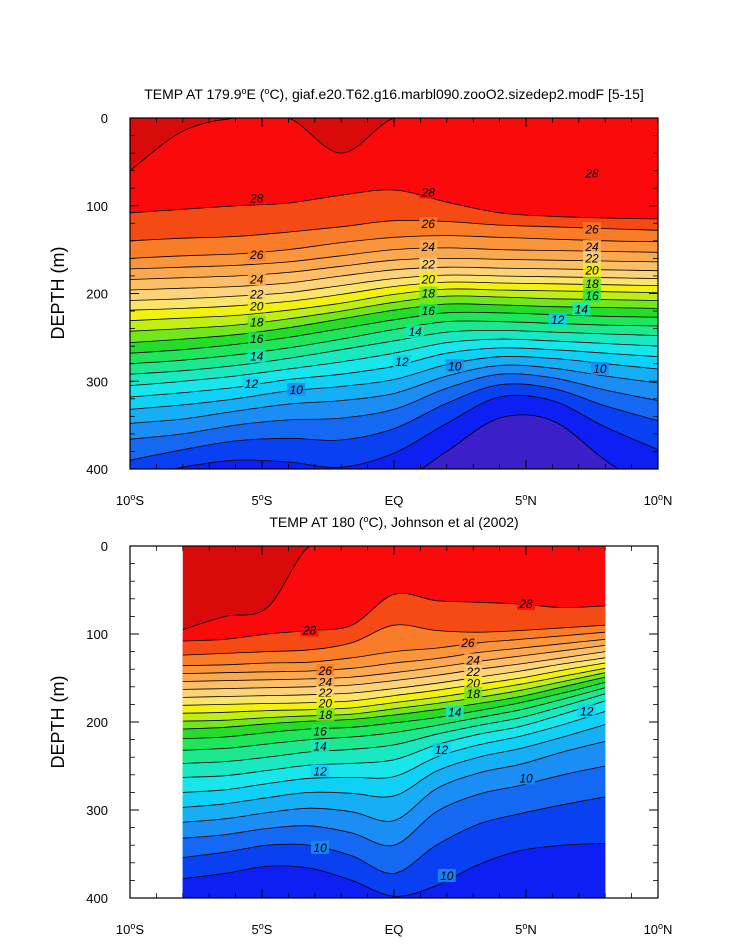  Describe the element at coordinates (262, 500) in the screenshot. I see `top-xtick-label: 5oS` at that location.